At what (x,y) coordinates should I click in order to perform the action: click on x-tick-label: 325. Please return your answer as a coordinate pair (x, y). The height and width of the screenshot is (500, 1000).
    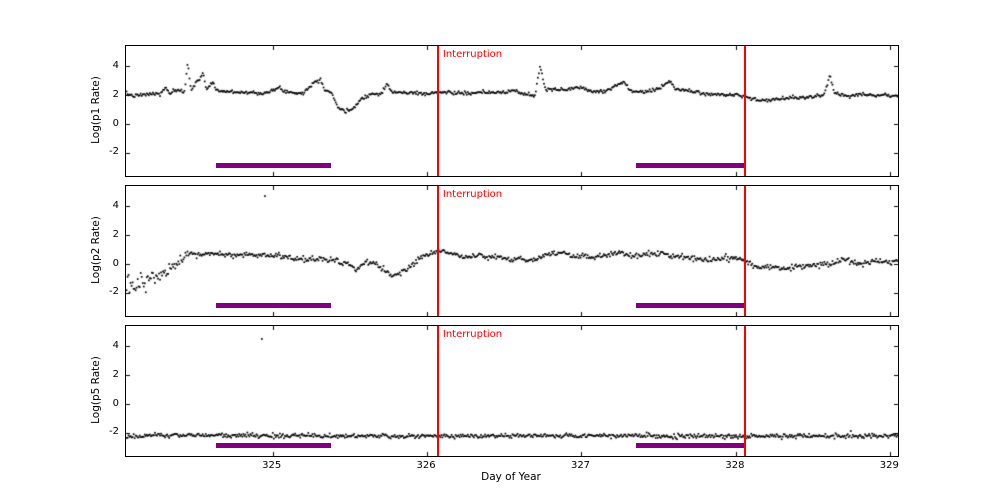
    Looking at the image, I should click on (272, 465).